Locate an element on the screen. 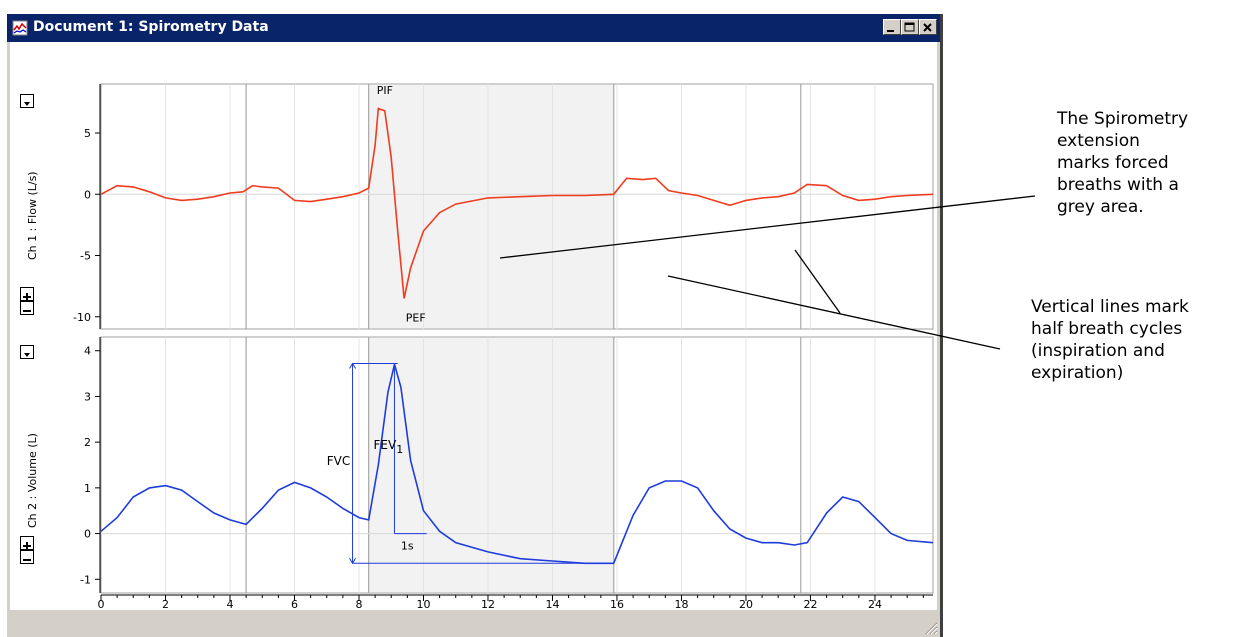 Image resolution: width=1252 pixels, height=637 pixels. callout-1-line: marks forced is located at coordinates (1113, 163).